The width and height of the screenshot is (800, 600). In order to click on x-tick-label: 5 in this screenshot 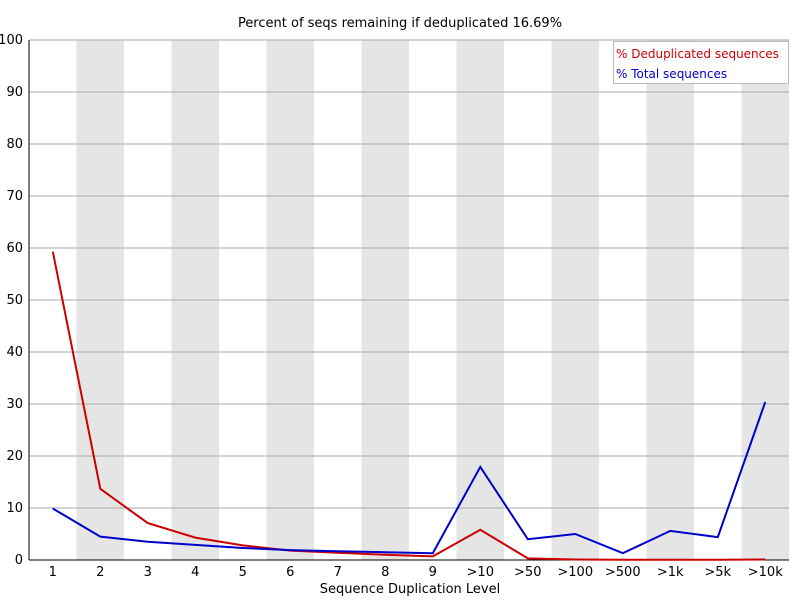, I will do `click(243, 572)`.